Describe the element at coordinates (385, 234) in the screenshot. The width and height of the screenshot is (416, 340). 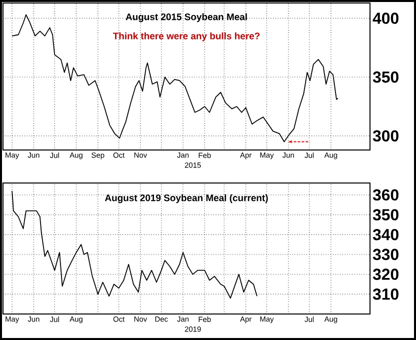
I see `y-tick-label: 340` at that location.